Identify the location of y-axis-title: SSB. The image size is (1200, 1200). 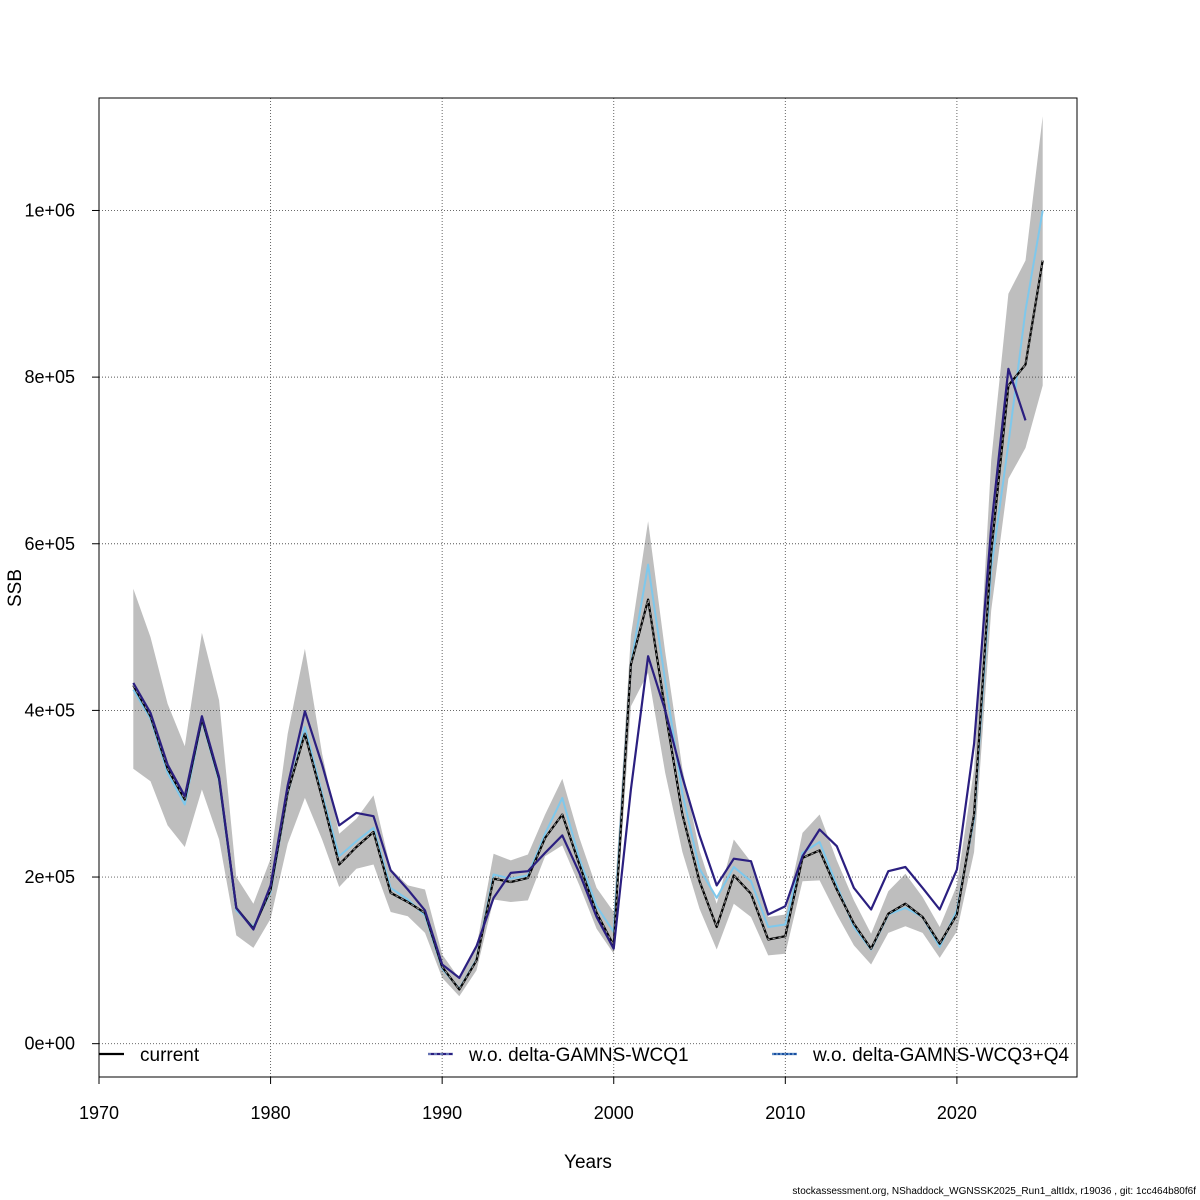
(15, 588).